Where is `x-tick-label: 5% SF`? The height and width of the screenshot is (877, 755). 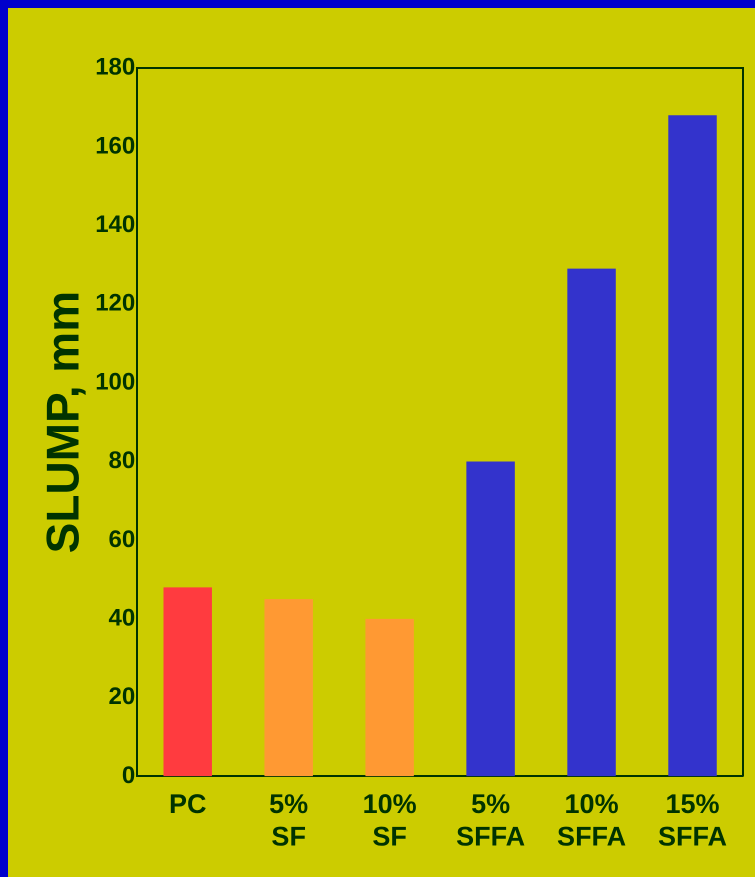 x-tick-label: 5% SF is located at coordinates (288, 820).